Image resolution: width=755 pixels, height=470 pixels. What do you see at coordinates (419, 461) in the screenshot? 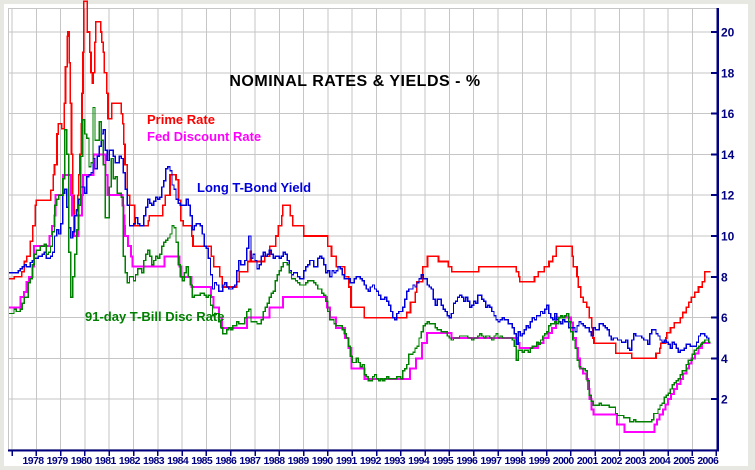
I see `year-label: 1994` at bounding box center [419, 461].